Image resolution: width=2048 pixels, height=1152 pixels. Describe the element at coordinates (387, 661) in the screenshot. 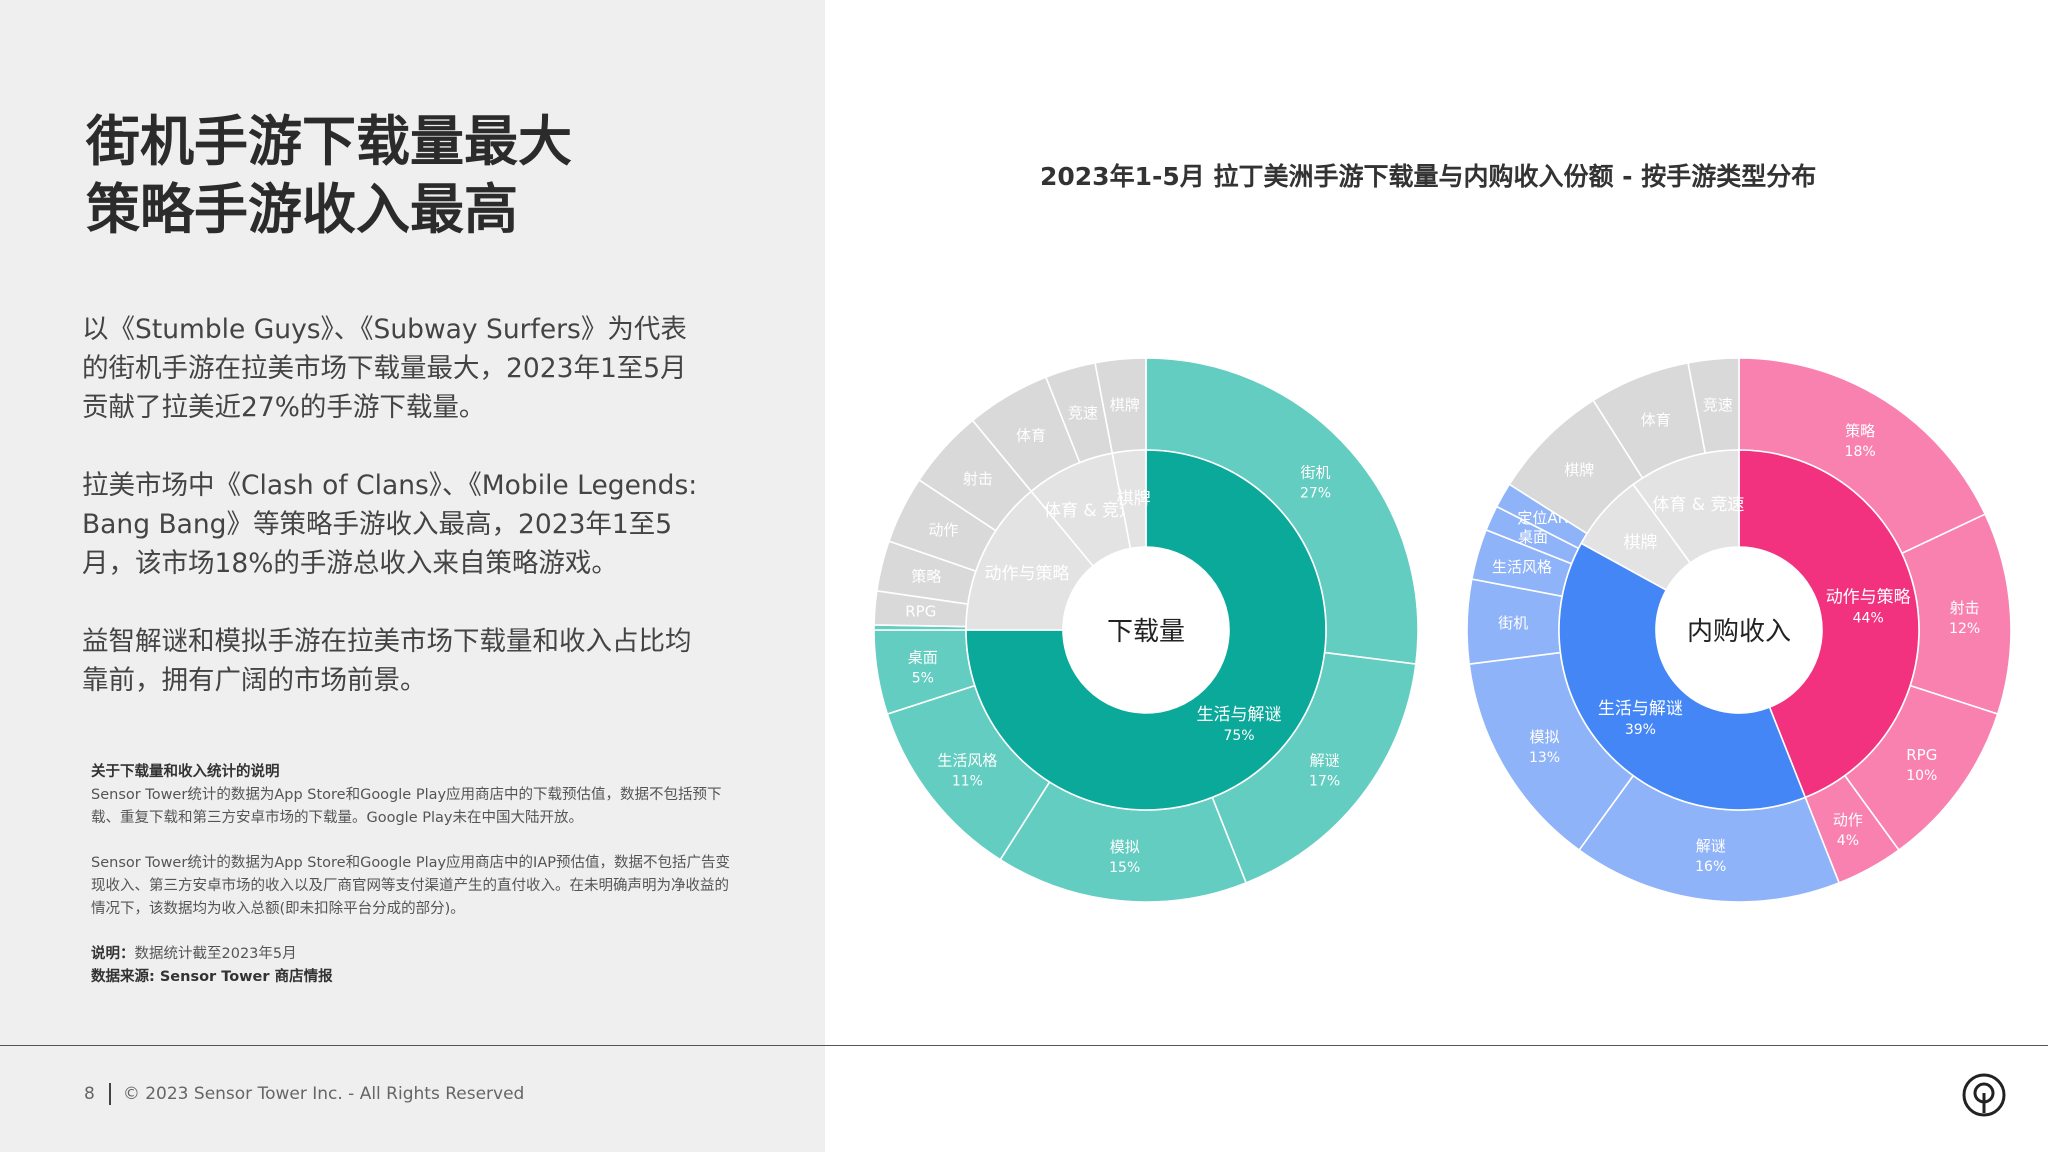

I see `paragraph-puzzle-sim: 益智解谜和模拟手游在拉美市场下载量和收入占比均靠前，拥有广阔的市场前景。` at that location.